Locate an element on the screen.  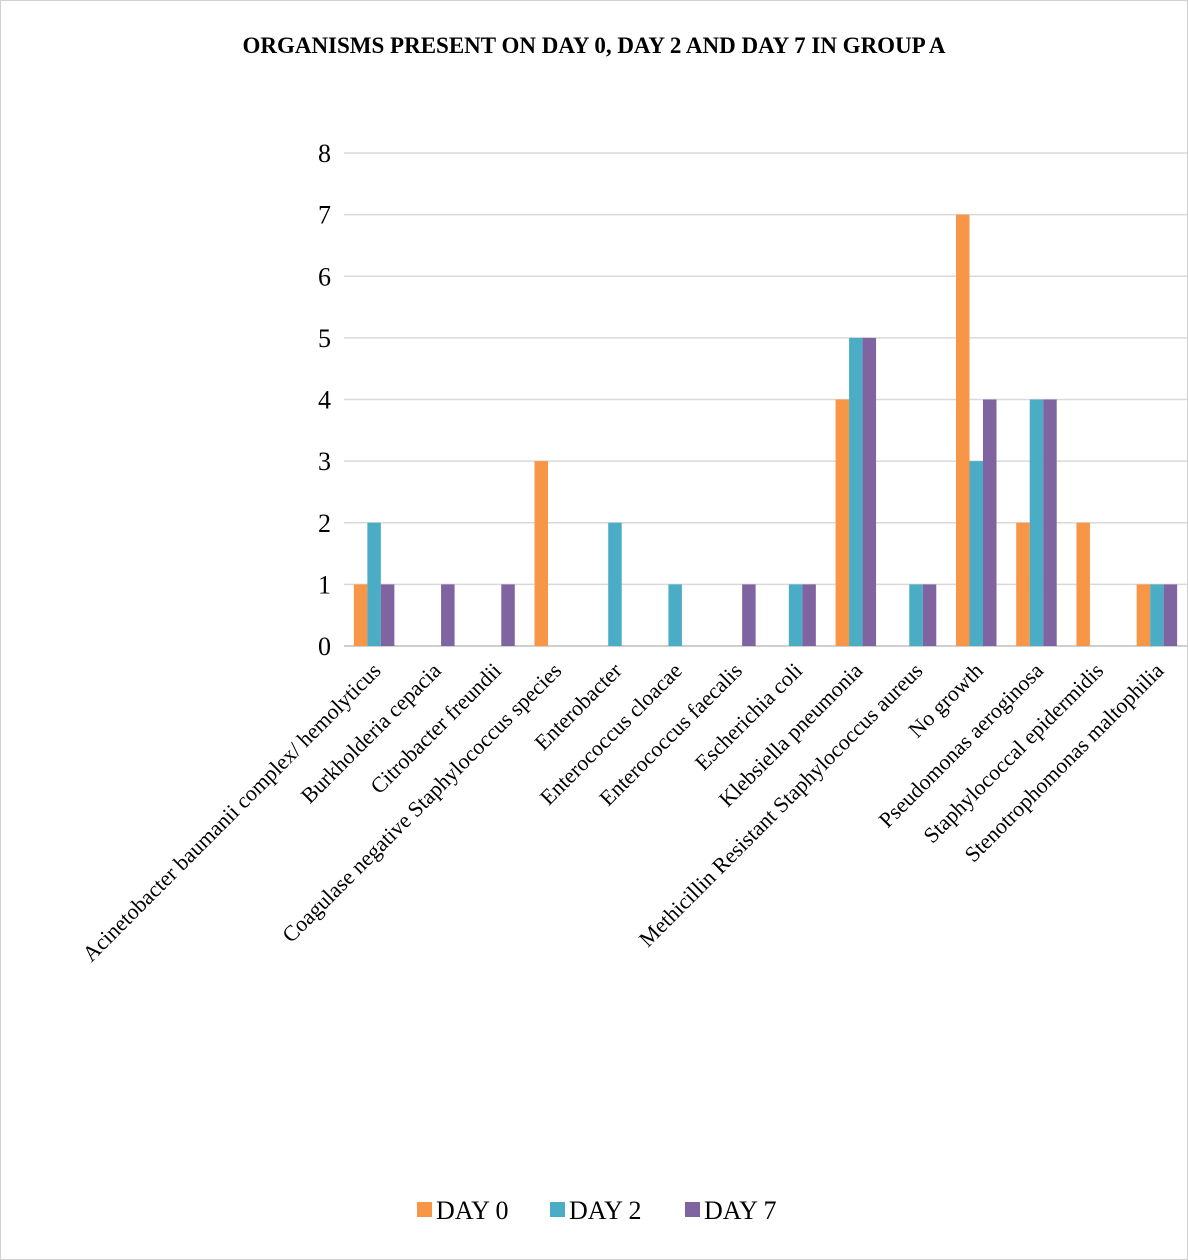
y-tick-label: 7 is located at coordinates (324, 215).